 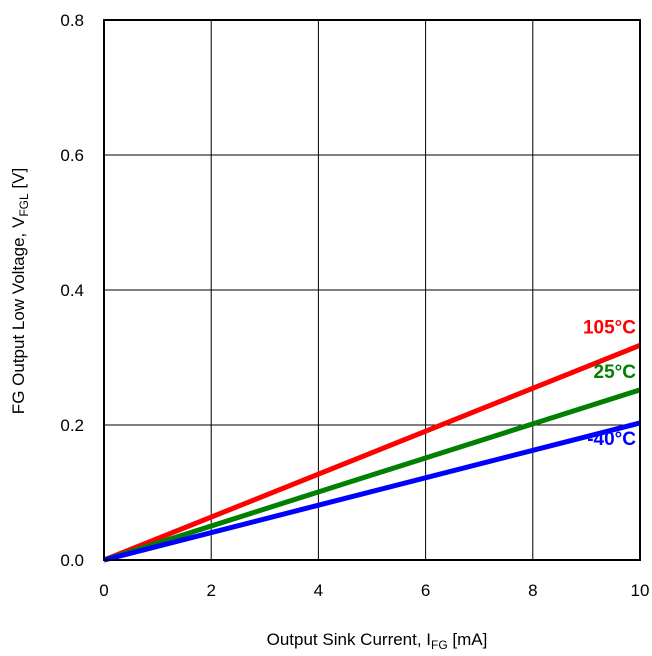 What do you see at coordinates (532, 590) in the screenshot?
I see `x-tick-label: 8` at bounding box center [532, 590].